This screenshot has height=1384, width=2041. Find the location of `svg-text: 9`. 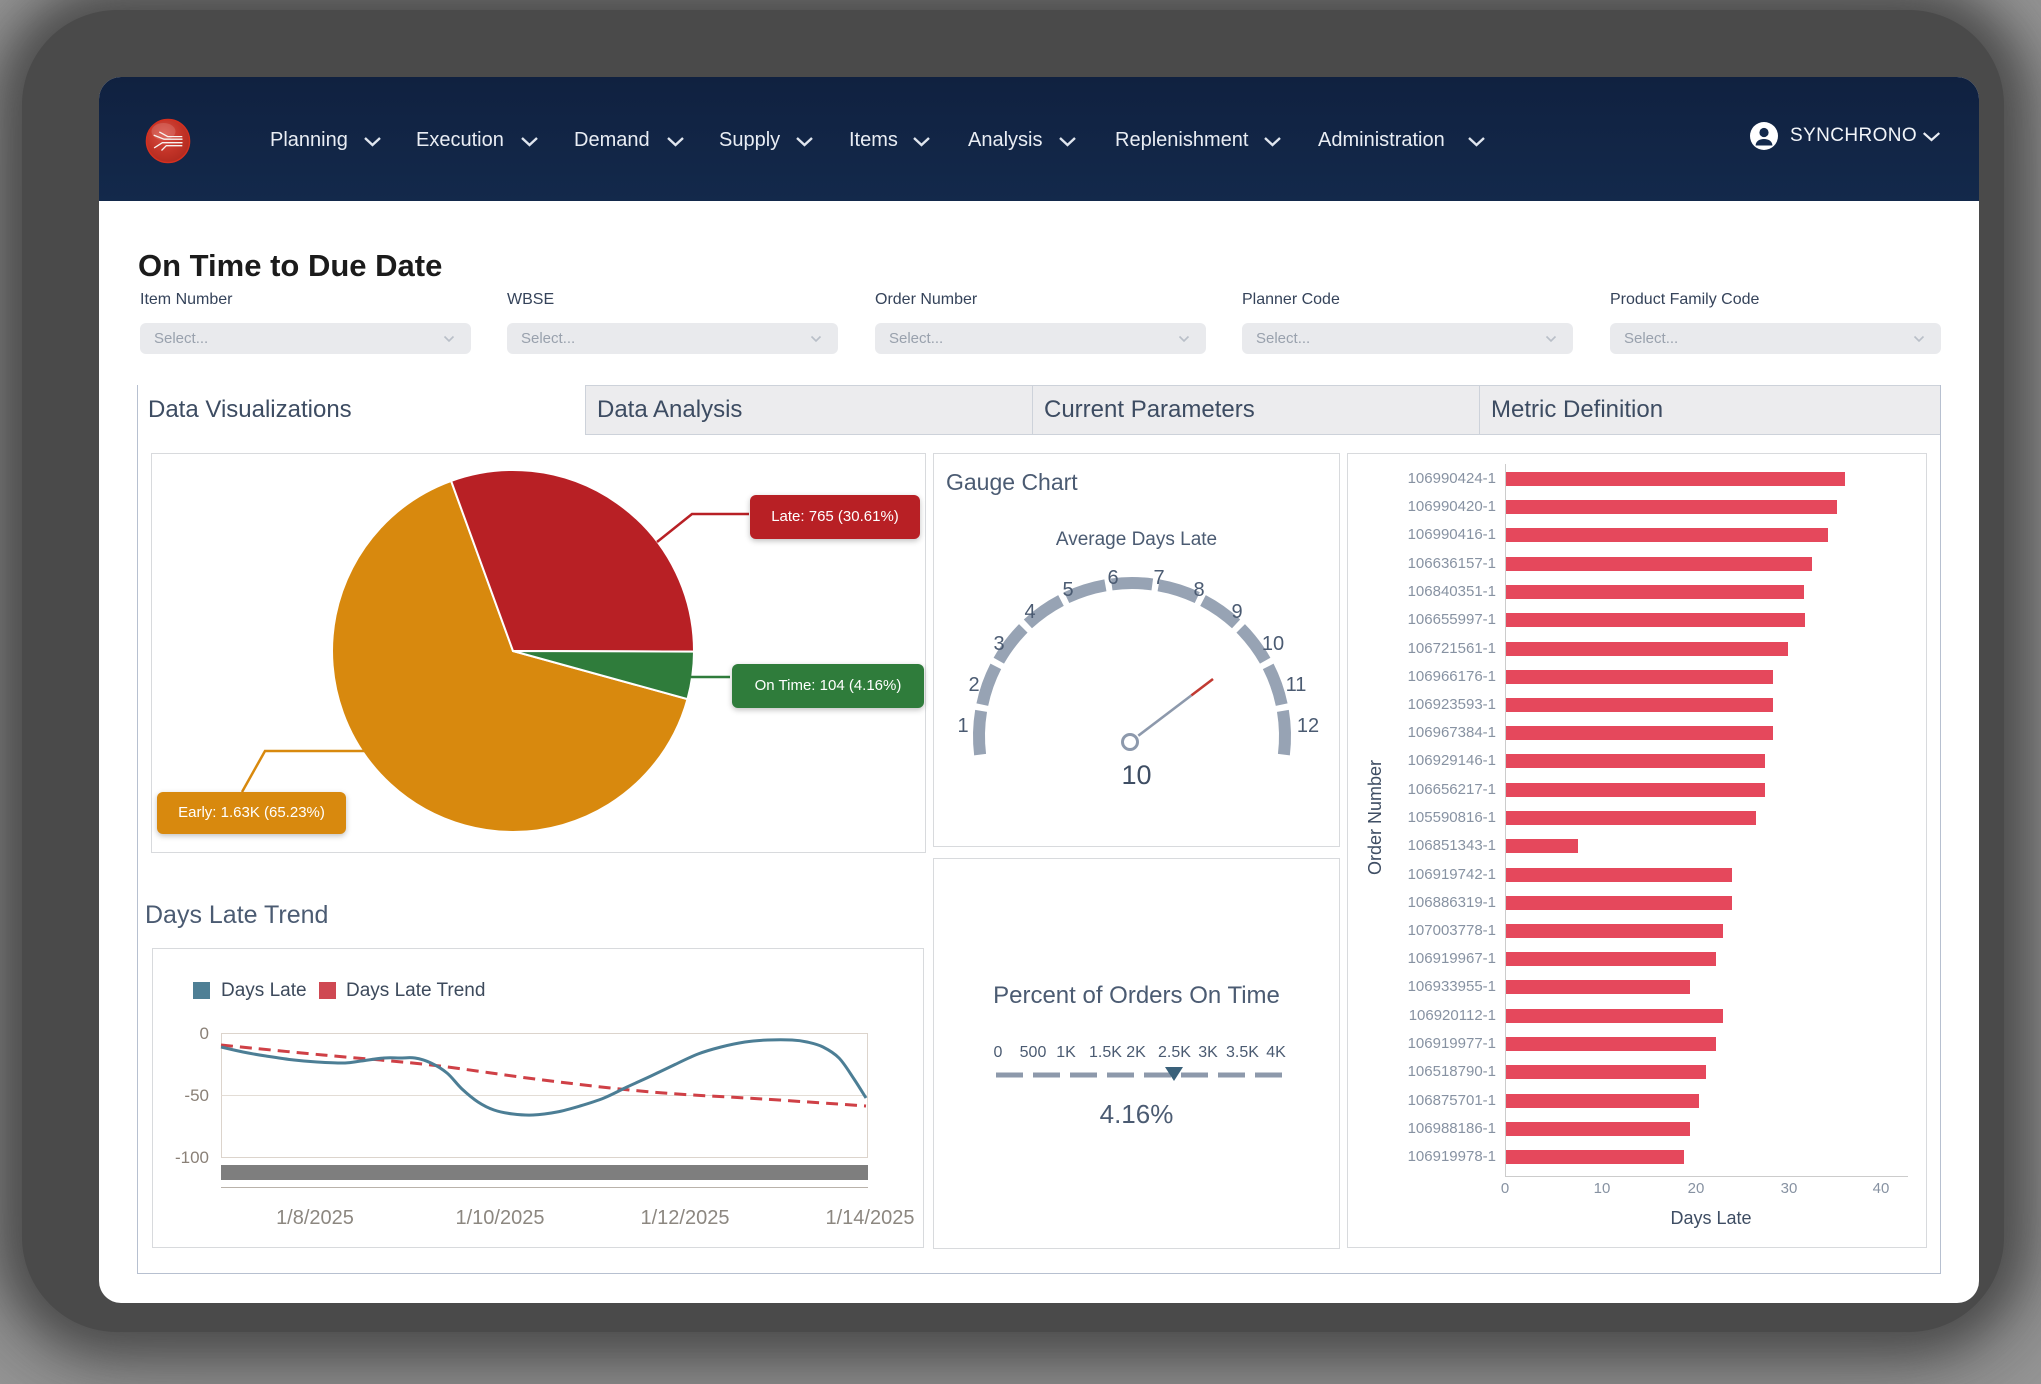

svg-text: 9 is located at coordinates (1236, 612).